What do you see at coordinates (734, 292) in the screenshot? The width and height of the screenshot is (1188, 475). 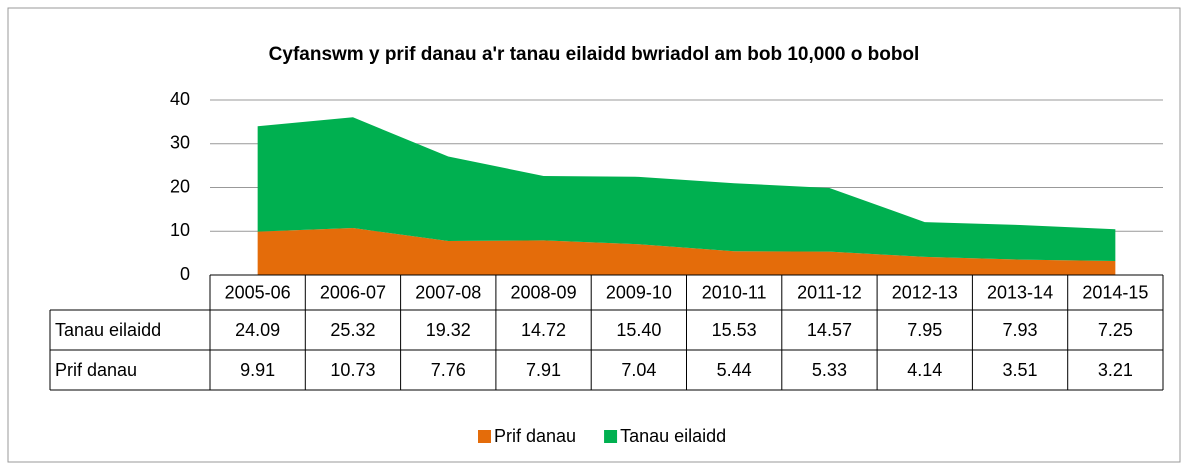 I see `x-tick-label: 2010-11` at bounding box center [734, 292].